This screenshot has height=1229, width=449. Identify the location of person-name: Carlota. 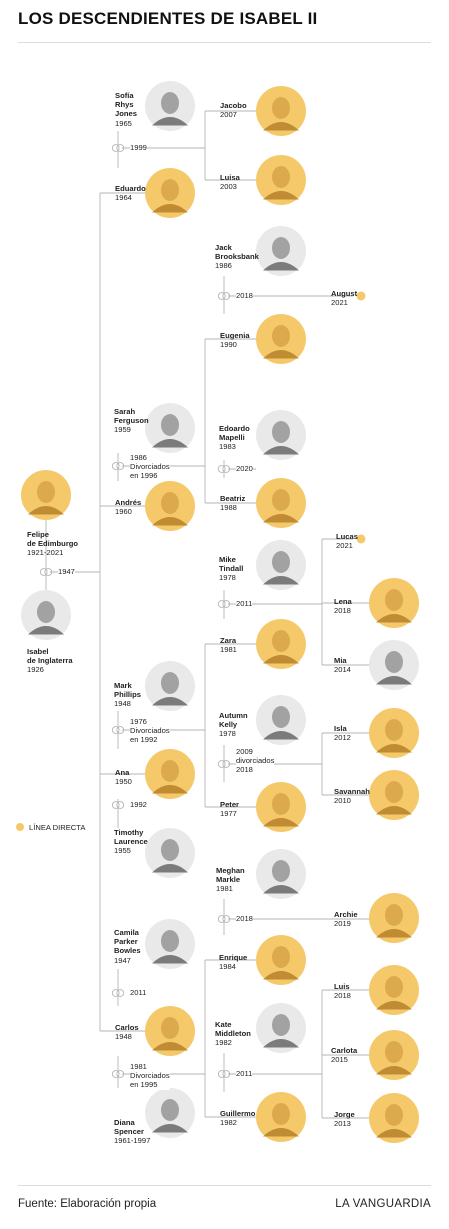
(344, 1050).